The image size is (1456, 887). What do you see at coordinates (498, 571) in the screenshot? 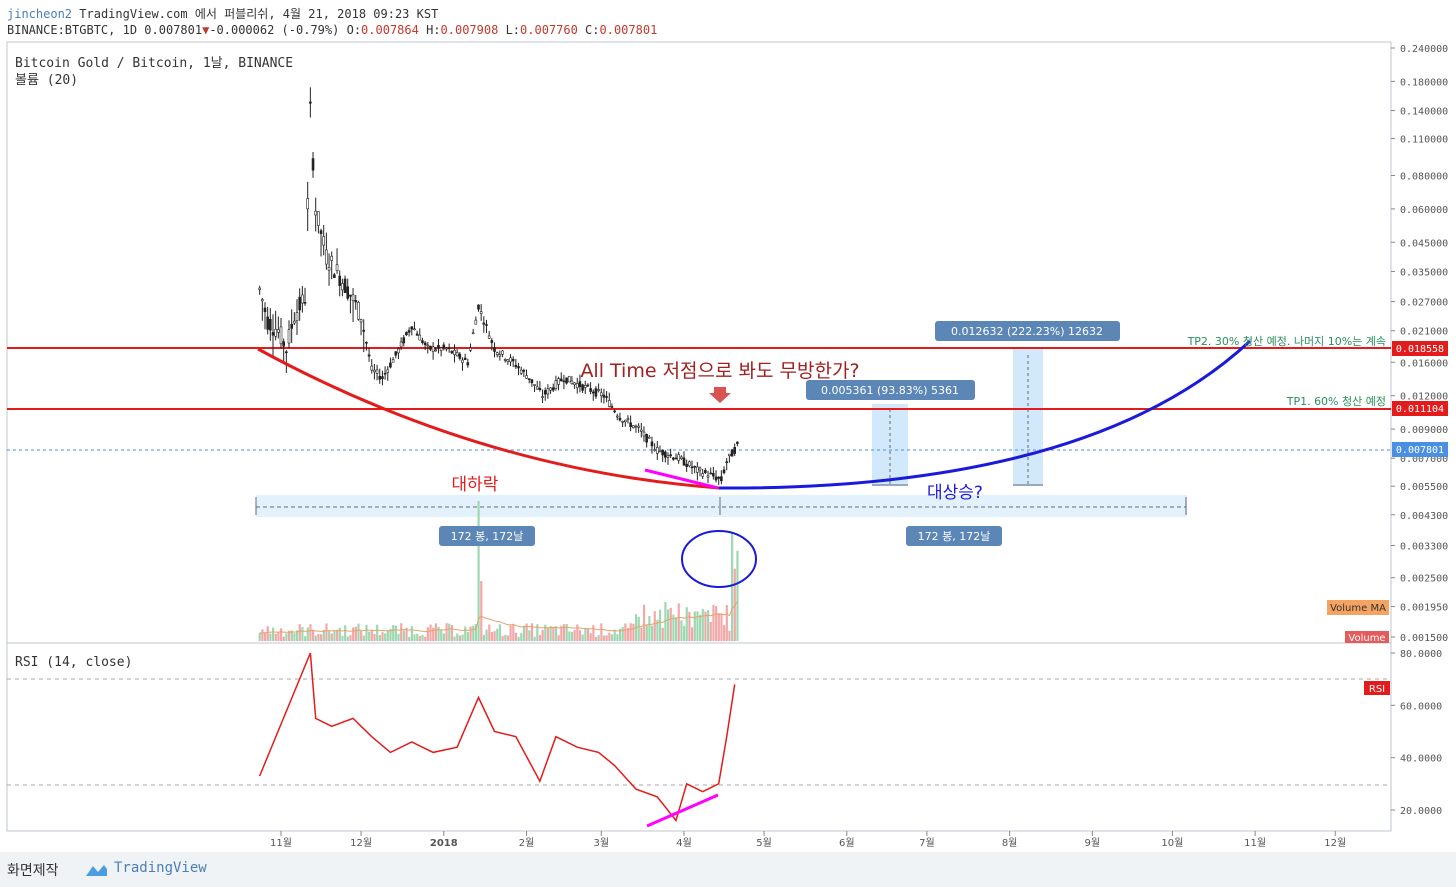
I see `volume-bars` at bounding box center [498, 571].